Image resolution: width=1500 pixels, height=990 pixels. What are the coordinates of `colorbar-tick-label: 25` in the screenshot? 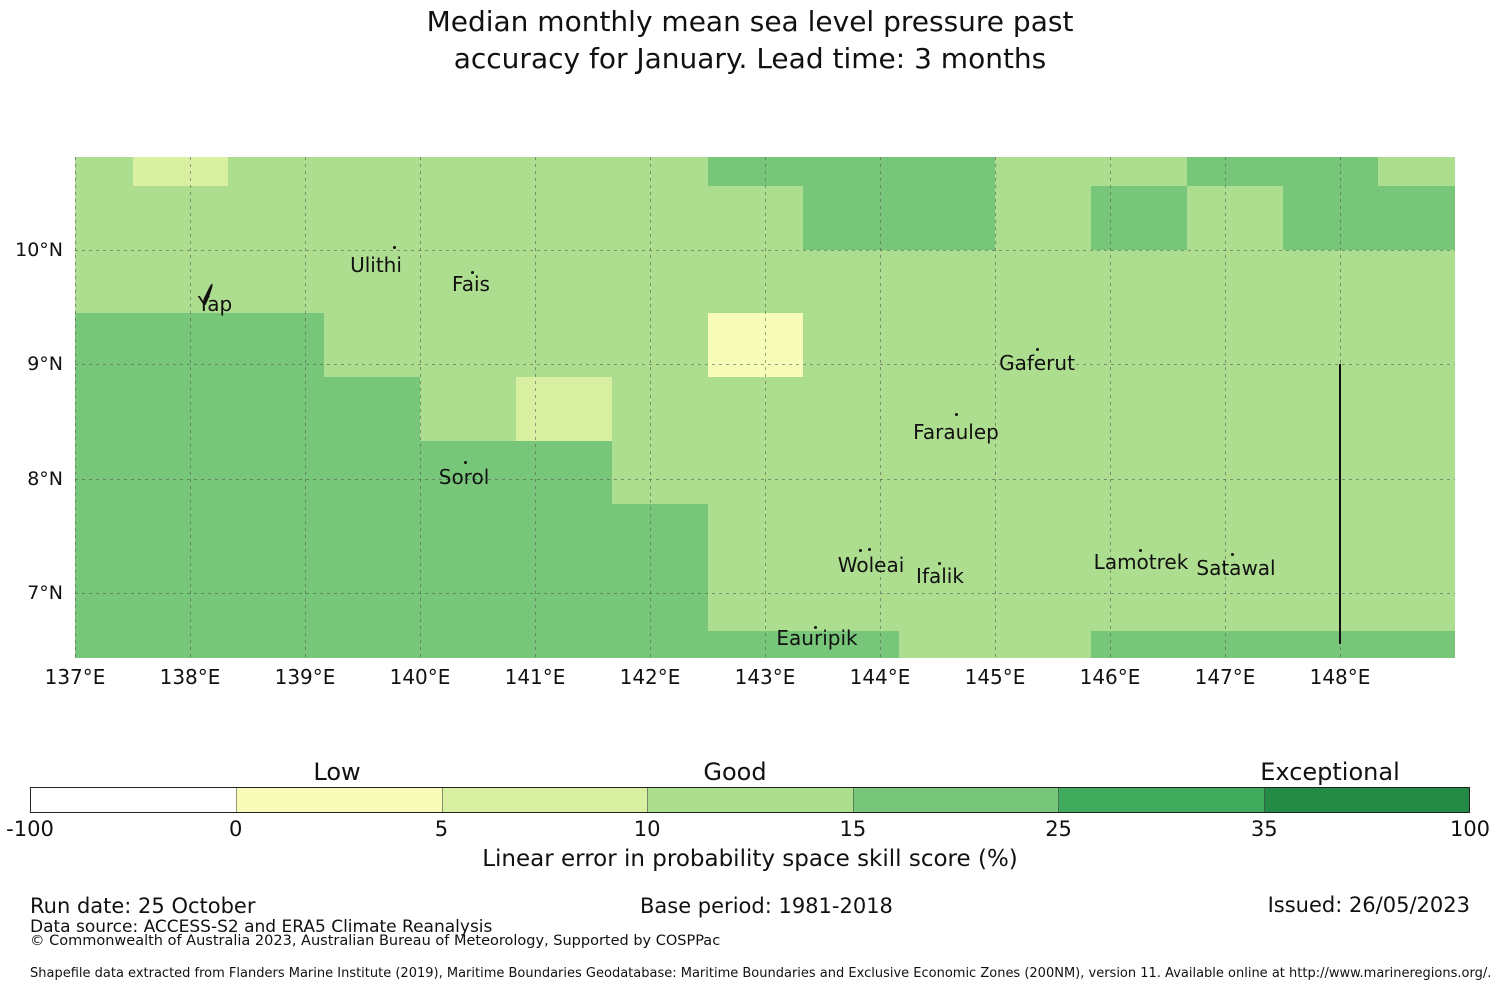 It's located at (1058, 829).